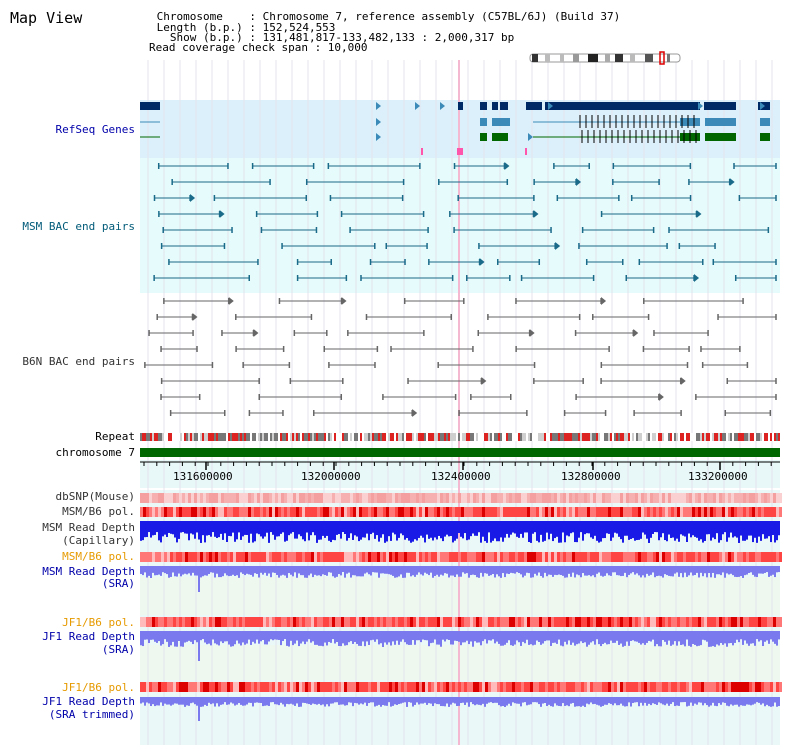 This screenshot has width=800, height=745. Describe the element at coordinates (88, 571) in the screenshot. I see `track-label-msm-read-depth-sra: MSM Read Depth` at that location.